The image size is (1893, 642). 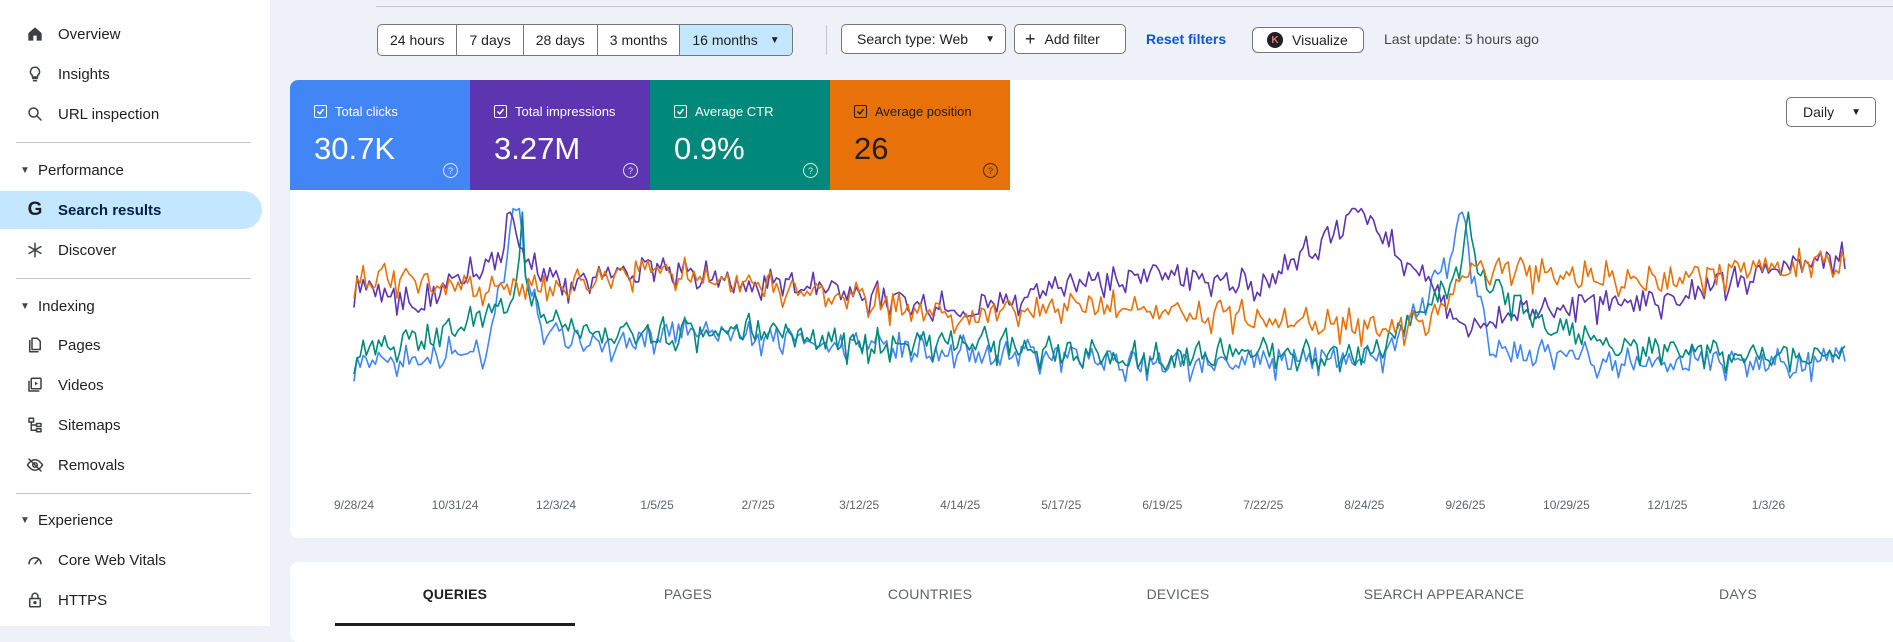 I want to click on metric-total-impressions: Total impressions 3.27M ?, so click(x=560, y=135).